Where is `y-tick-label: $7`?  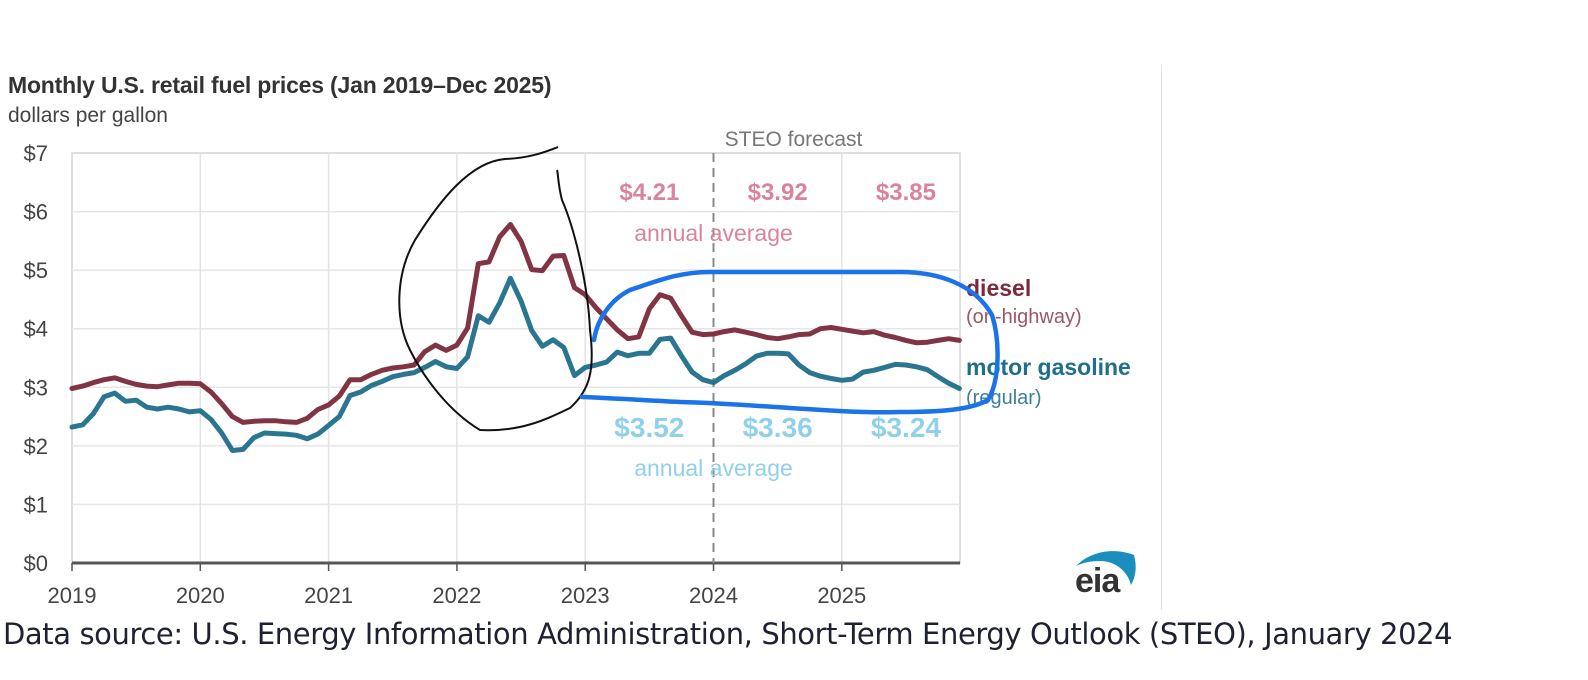 y-tick-label: $7 is located at coordinates (36, 153).